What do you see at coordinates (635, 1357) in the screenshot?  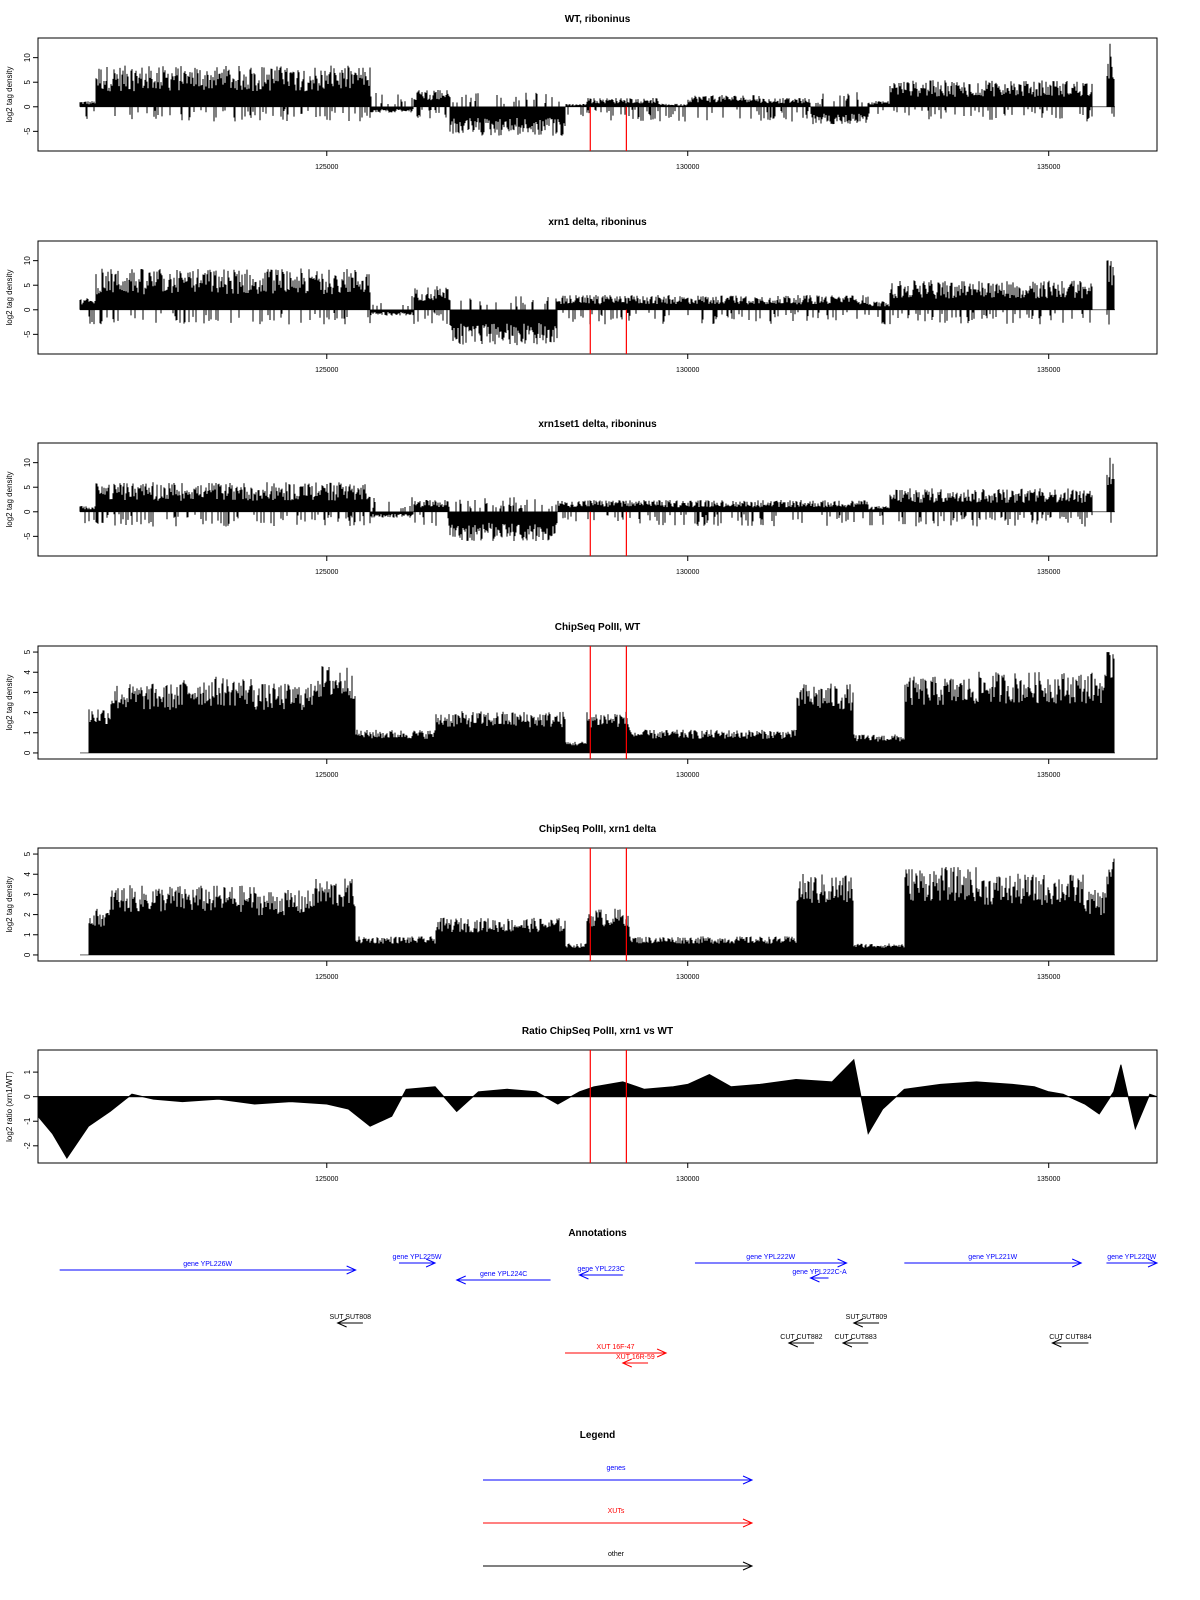 I see `xut-label: XUT 16R-59` at bounding box center [635, 1357].